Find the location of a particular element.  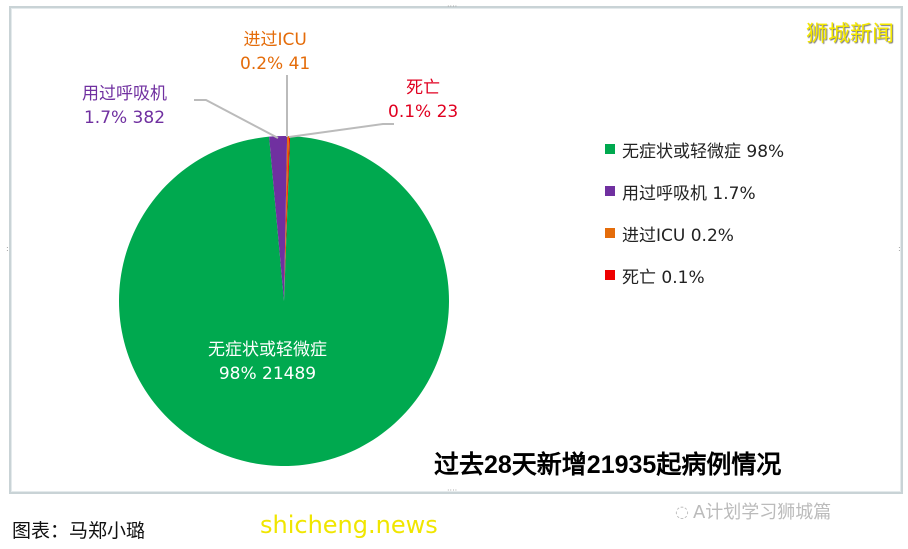

data-label-mild-value: 98% 21489 is located at coordinates (267, 374).